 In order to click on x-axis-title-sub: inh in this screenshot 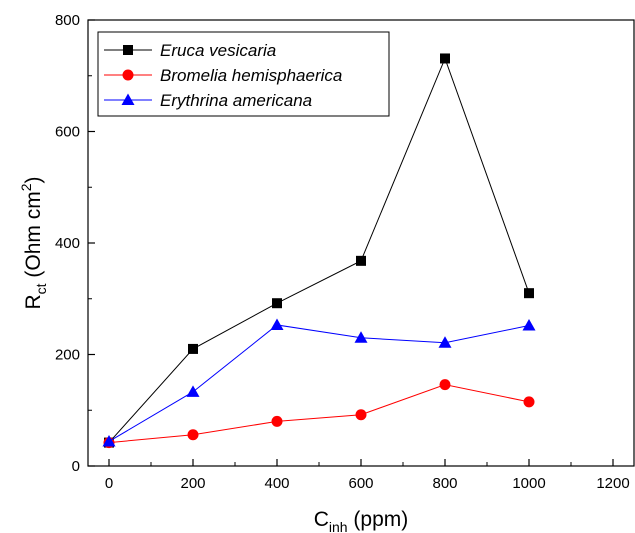, I will do `click(338, 526)`.